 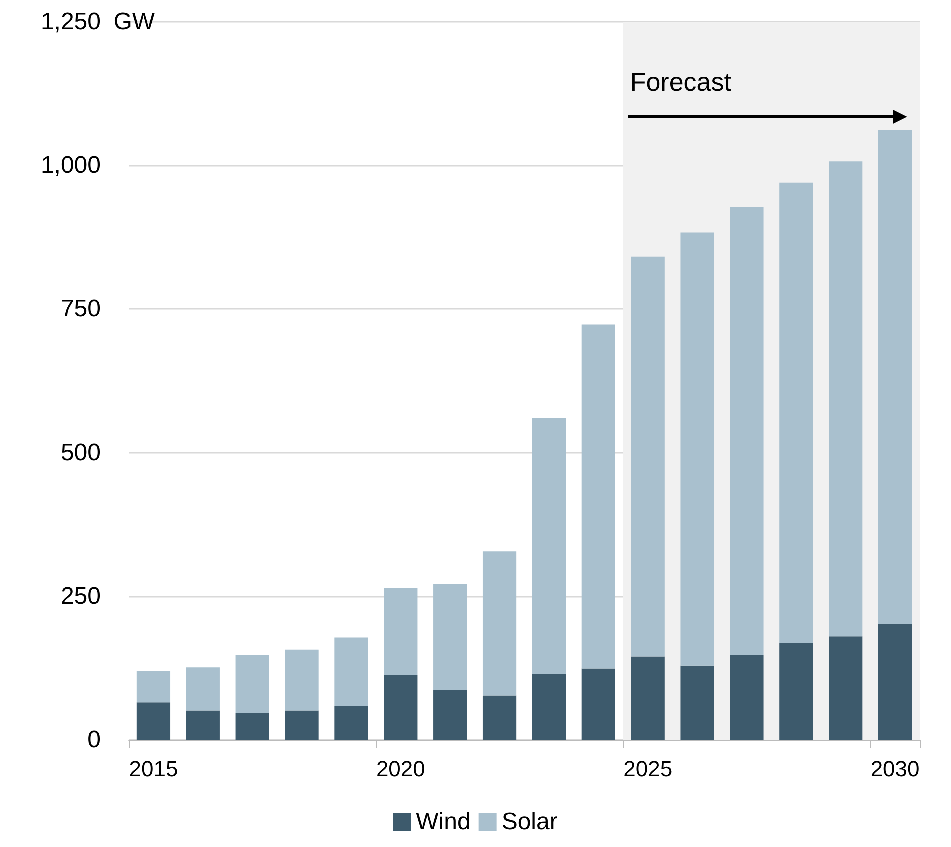 I want to click on y-axis-title: GW, so click(x=135, y=22).